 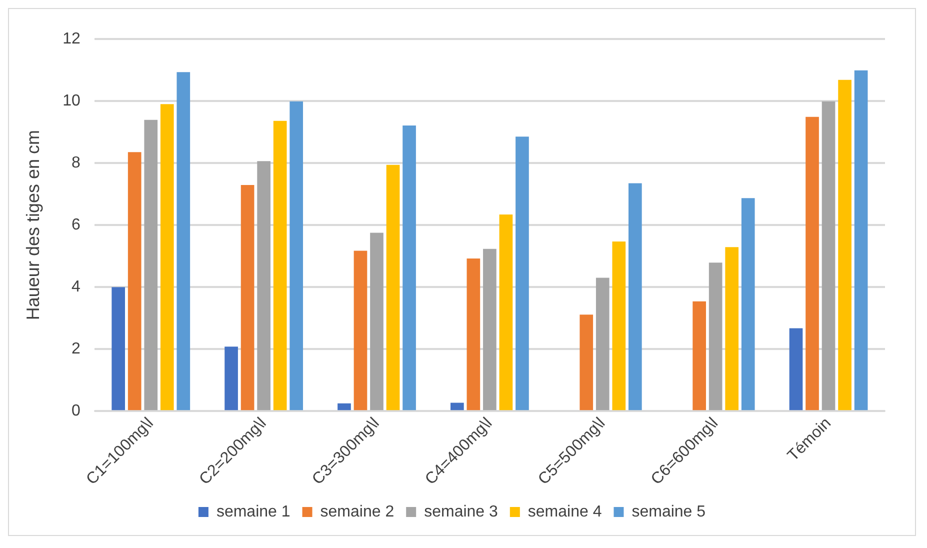 What do you see at coordinates (75, 163) in the screenshot?
I see `y-tick-label: 8` at bounding box center [75, 163].